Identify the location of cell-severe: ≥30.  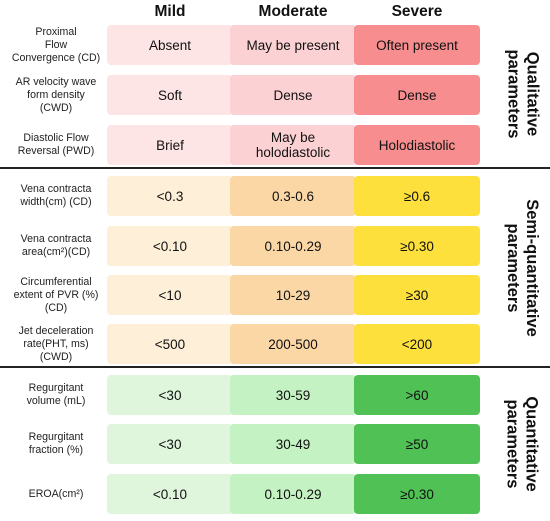
(417, 295).